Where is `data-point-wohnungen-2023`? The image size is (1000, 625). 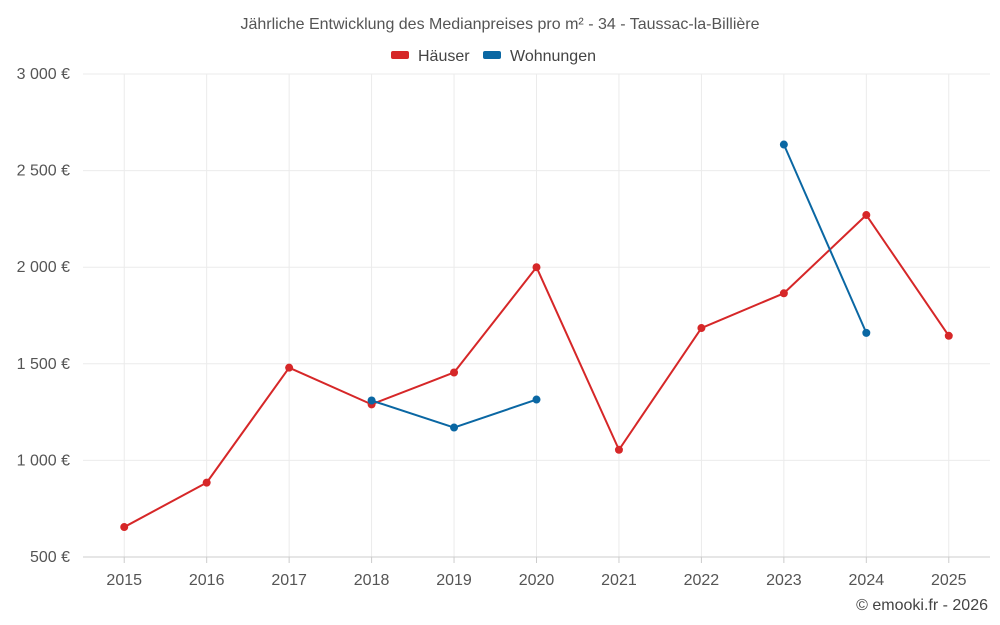 data-point-wohnungen-2023 is located at coordinates (783, 144).